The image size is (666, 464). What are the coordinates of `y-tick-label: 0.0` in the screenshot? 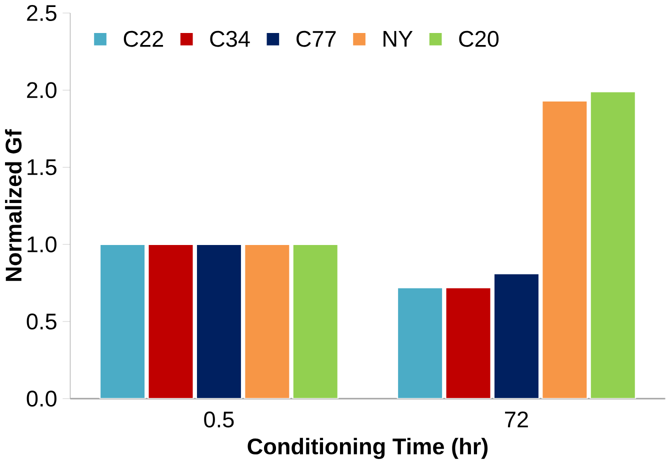 It's located at (41, 398).